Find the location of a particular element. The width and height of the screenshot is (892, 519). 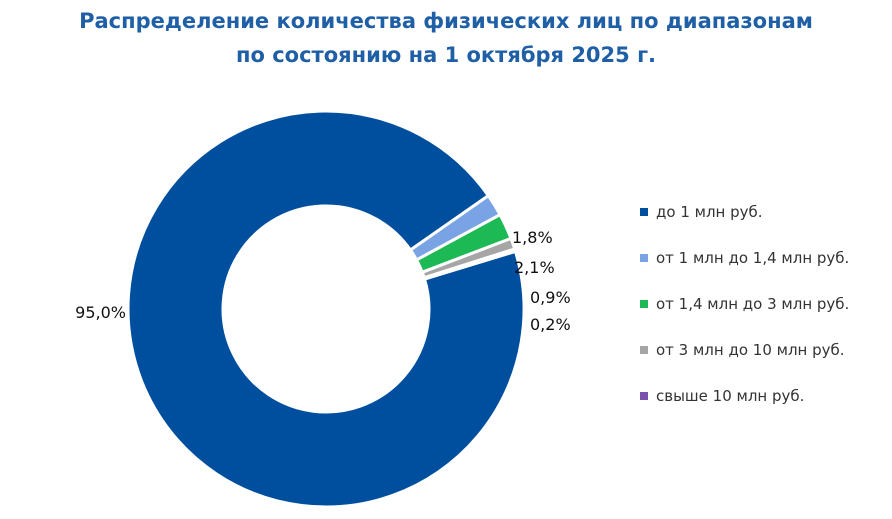

data-label-2: 1,8% is located at coordinates (532, 237).